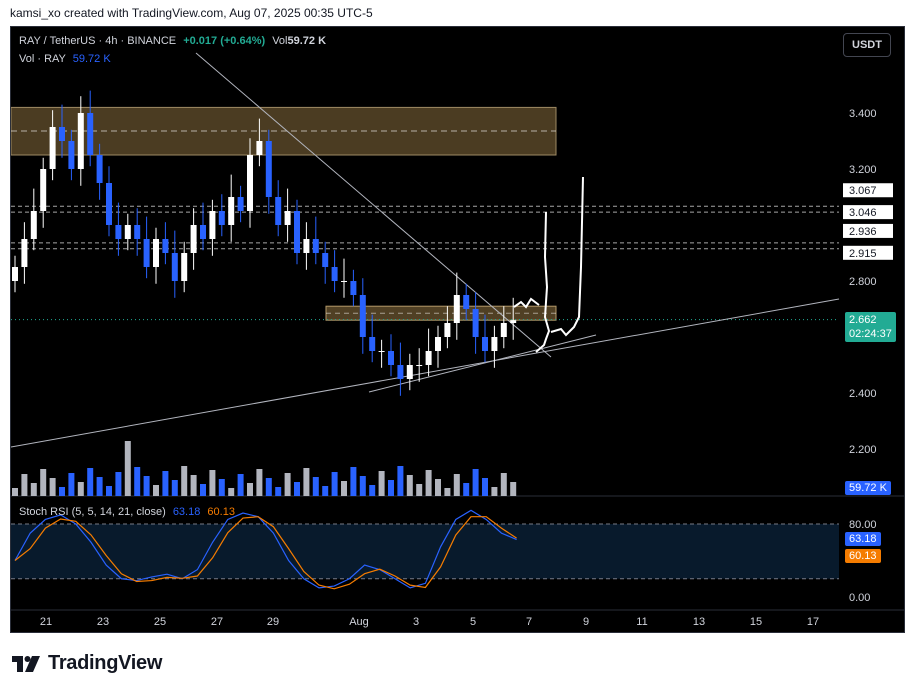 This screenshot has height=694, width=916. Describe the element at coordinates (221, 512) in the screenshot. I see `stoch-rsi-d-value: 60.13` at that location.